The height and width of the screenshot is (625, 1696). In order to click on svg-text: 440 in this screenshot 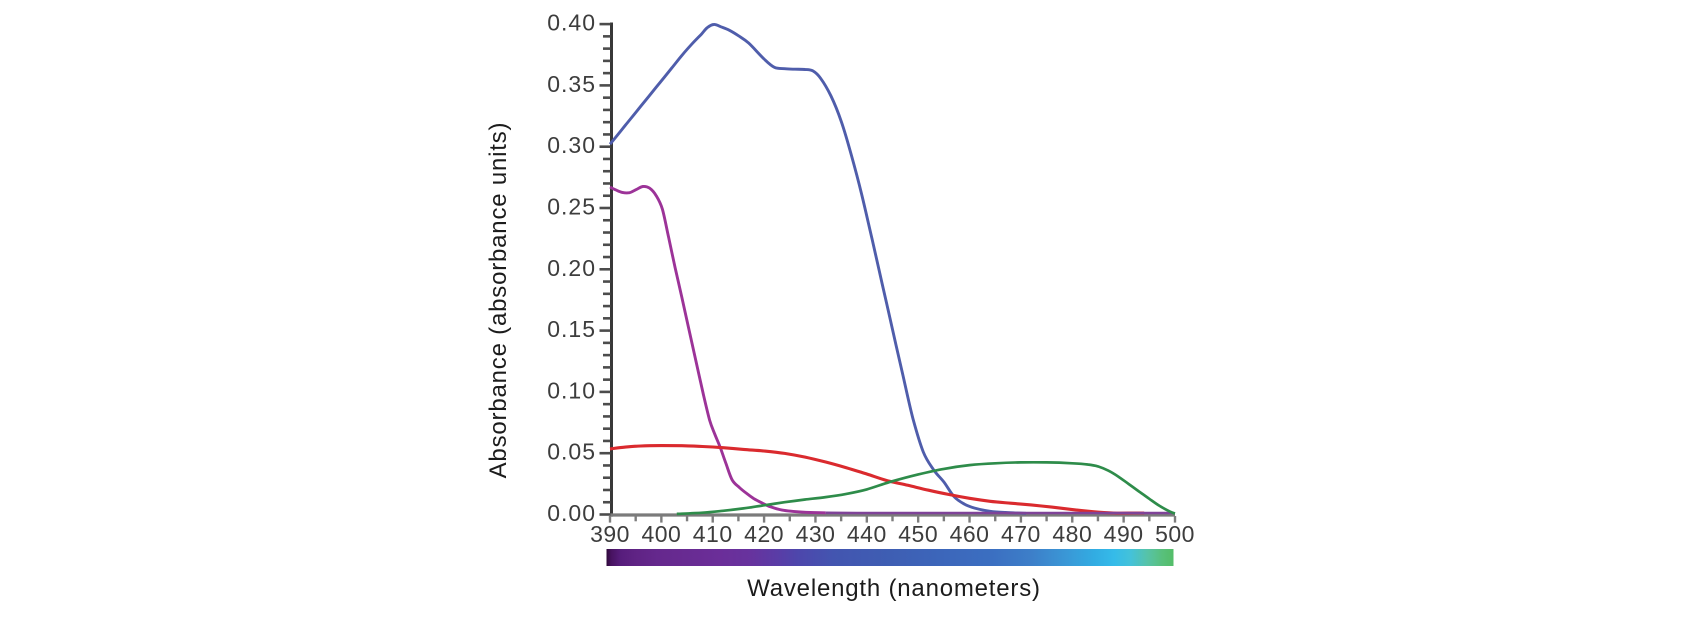, I will do `click(867, 534)`.